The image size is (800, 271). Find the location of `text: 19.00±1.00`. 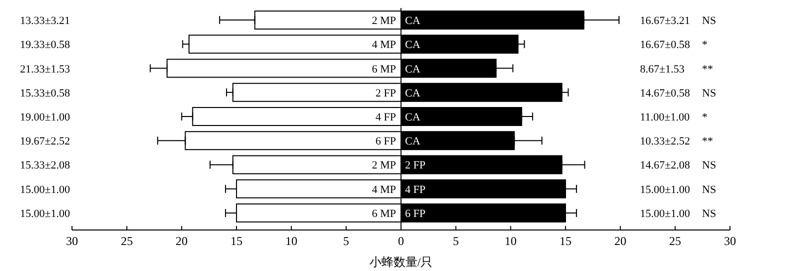

text: 19.00±1.00 is located at coordinates (45, 118).